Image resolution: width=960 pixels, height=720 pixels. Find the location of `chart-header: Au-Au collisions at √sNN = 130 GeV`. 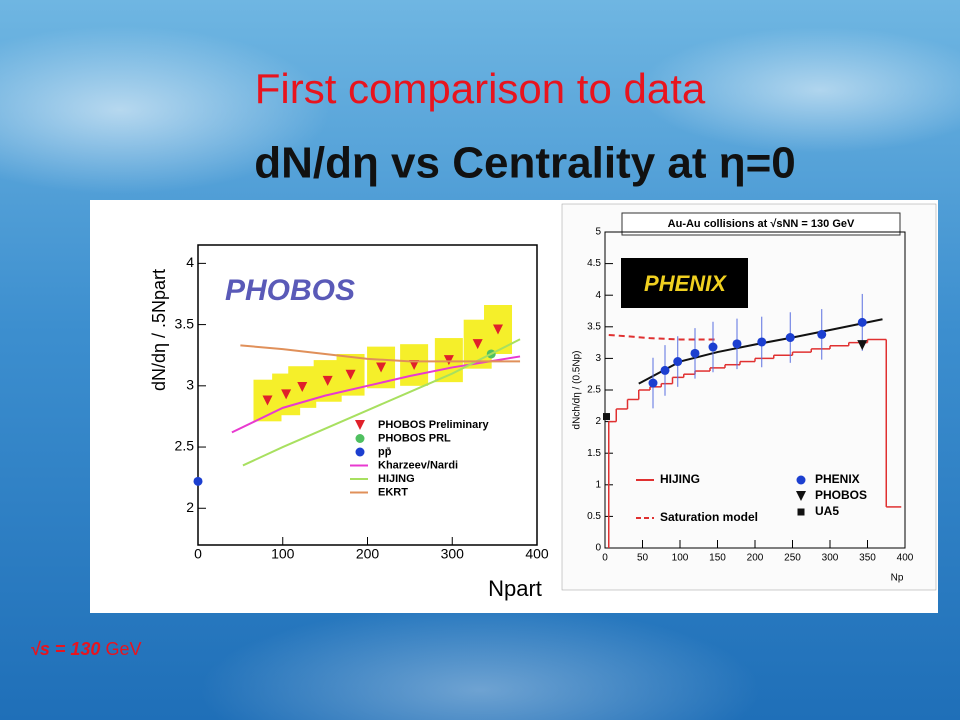

chart-header: Au-Au collisions at √sNN = 130 GeV is located at coordinates (761, 224).